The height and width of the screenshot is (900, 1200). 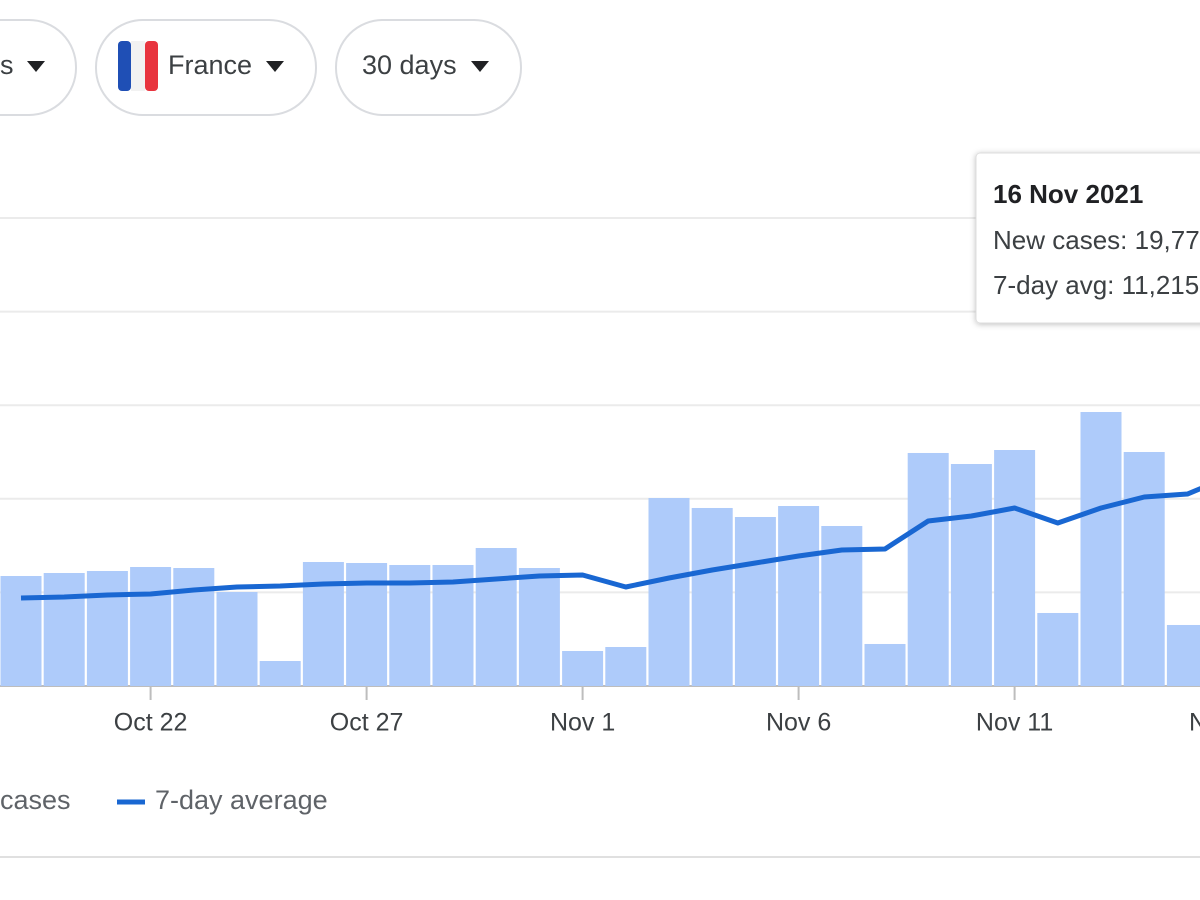 I want to click on x-tick-label: Nov 6, so click(x=798, y=723).